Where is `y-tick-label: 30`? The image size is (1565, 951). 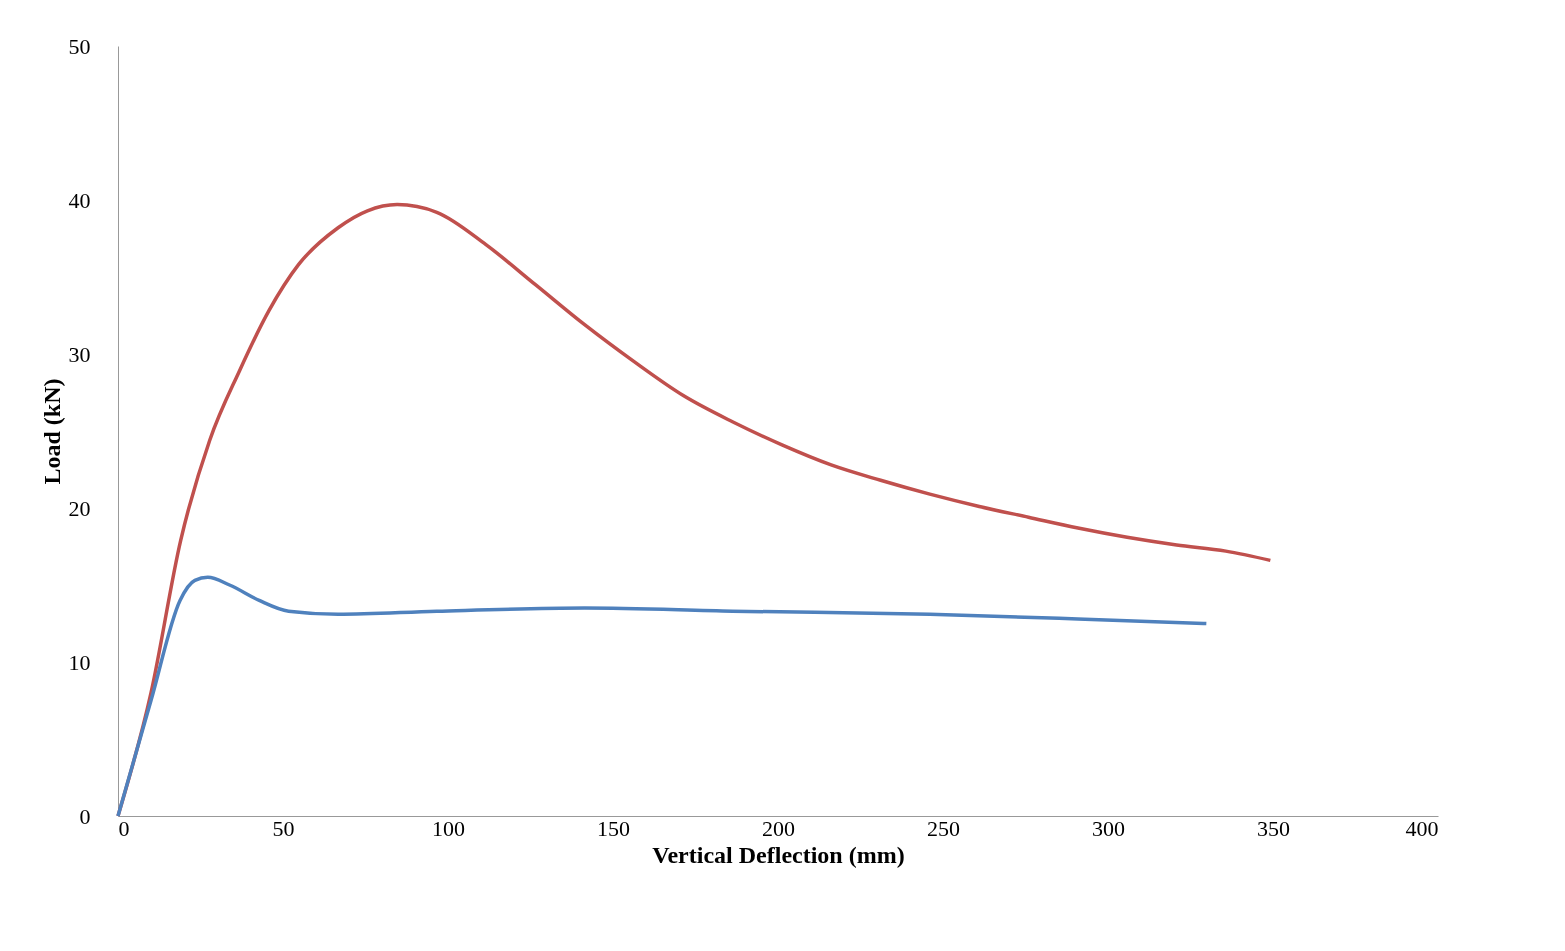
y-tick-label: 30 is located at coordinates (79, 354).